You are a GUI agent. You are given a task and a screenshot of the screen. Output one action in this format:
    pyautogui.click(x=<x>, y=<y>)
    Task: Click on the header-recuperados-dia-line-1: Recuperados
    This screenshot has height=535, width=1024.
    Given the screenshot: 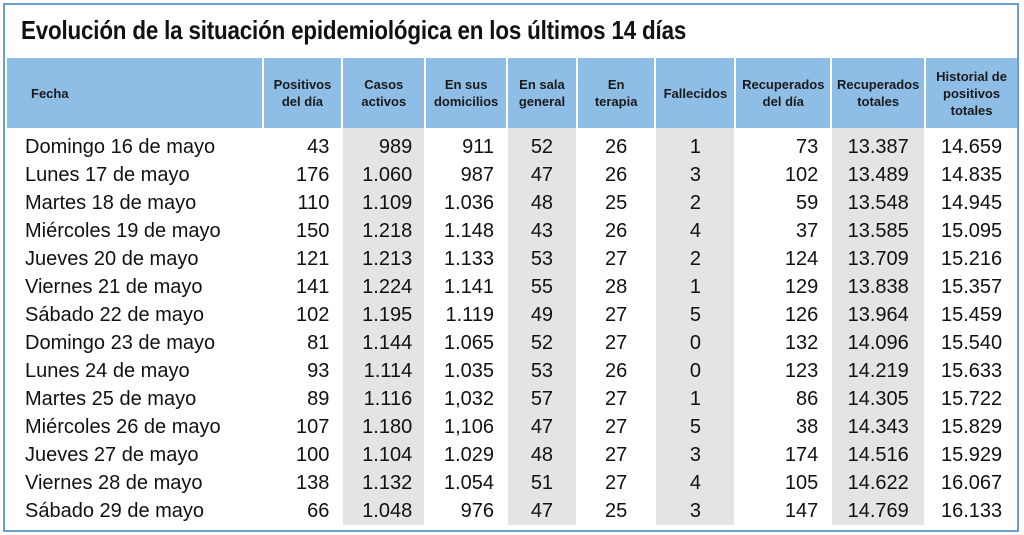 What is the action you would take?
    pyautogui.click(x=783, y=84)
    